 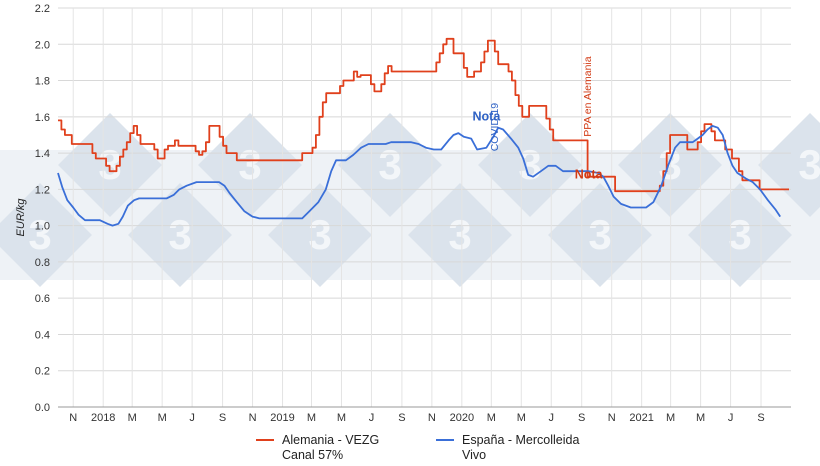 What do you see at coordinates (521, 447) in the screenshot?
I see `legend-label-espana: España - Mercolleida Vivo` at bounding box center [521, 447].